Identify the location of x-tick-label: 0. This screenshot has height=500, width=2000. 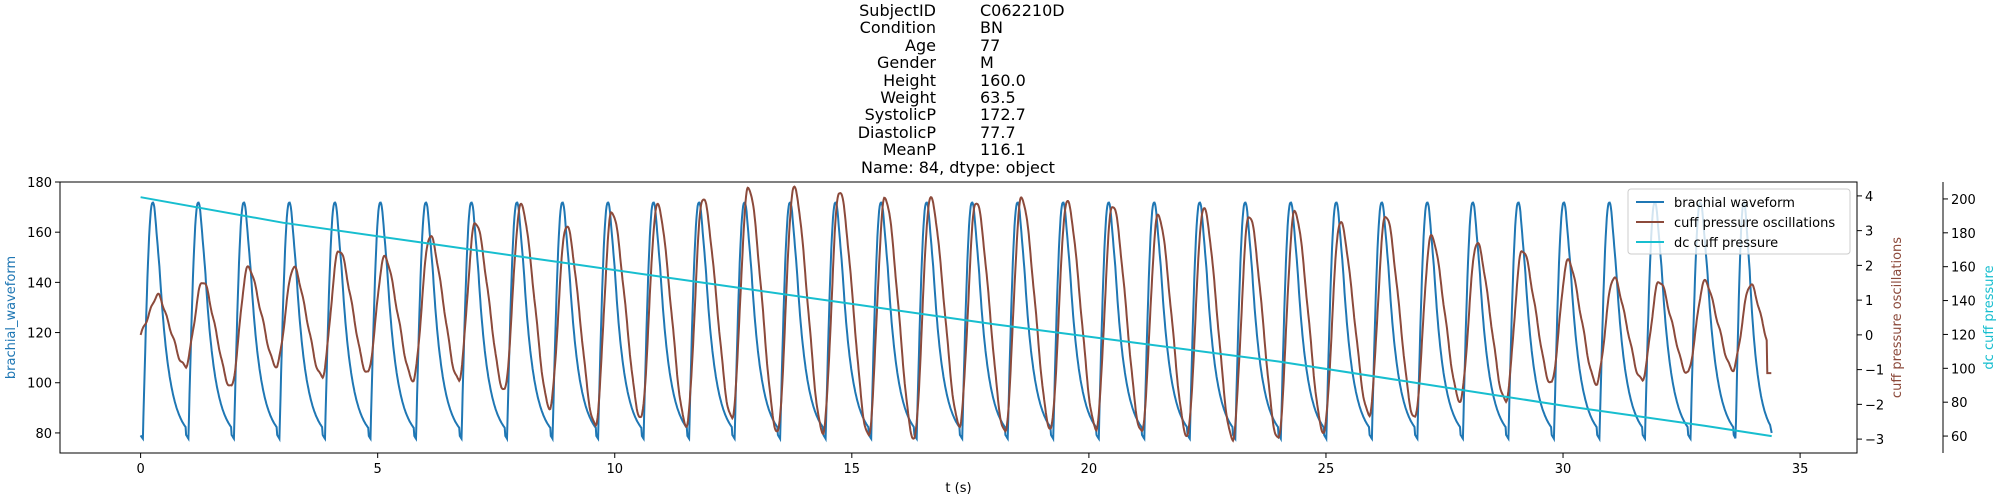
(140, 469).